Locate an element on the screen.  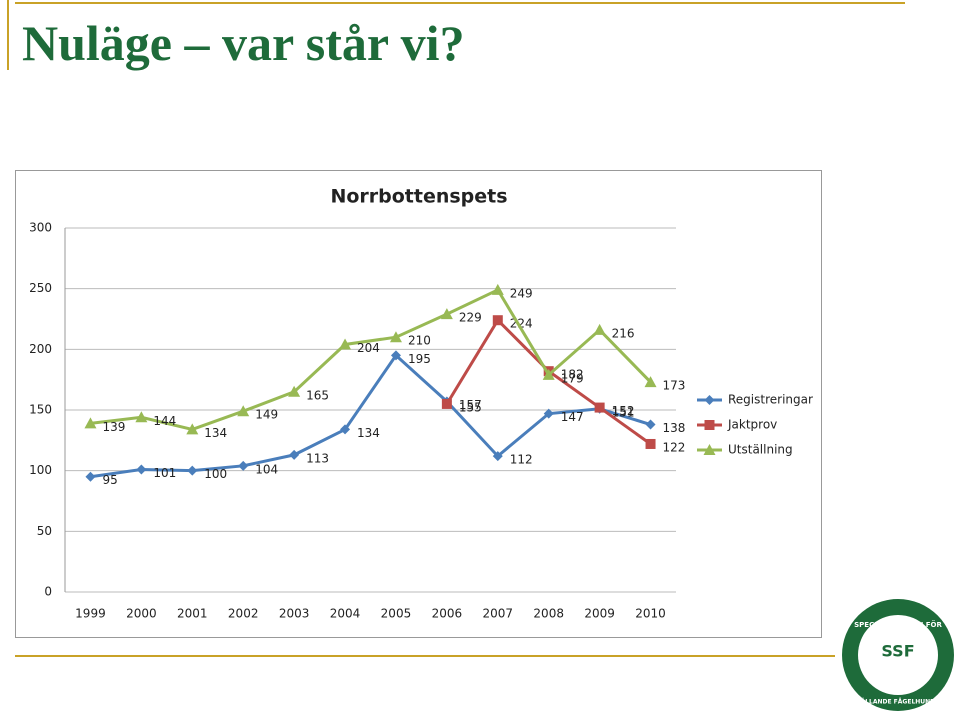
data-label: 155 is located at coordinates (470, 407).